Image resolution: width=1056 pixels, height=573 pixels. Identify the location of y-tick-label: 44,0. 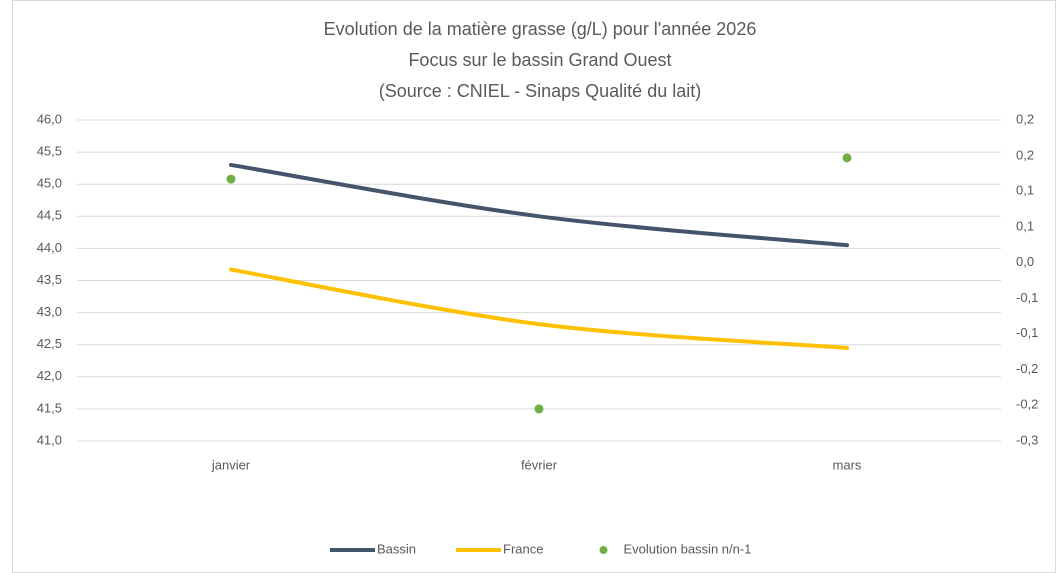
(49, 247).